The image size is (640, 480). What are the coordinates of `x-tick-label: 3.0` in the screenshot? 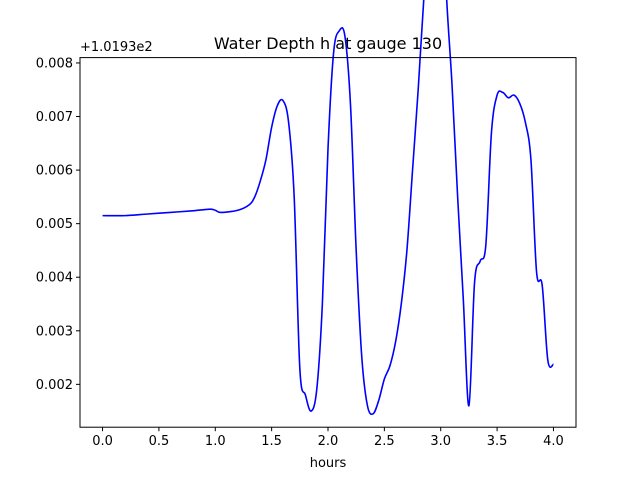 It's located at (440, 441).